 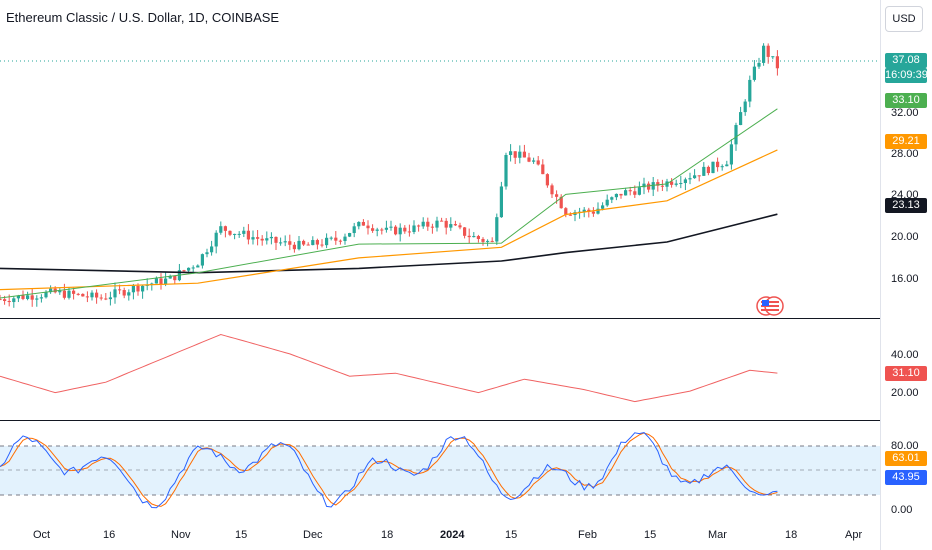 What do you see at coordinates (854, 535) in the screenshot?
I see `time-label: Apr` at bounding box center [854, 535].